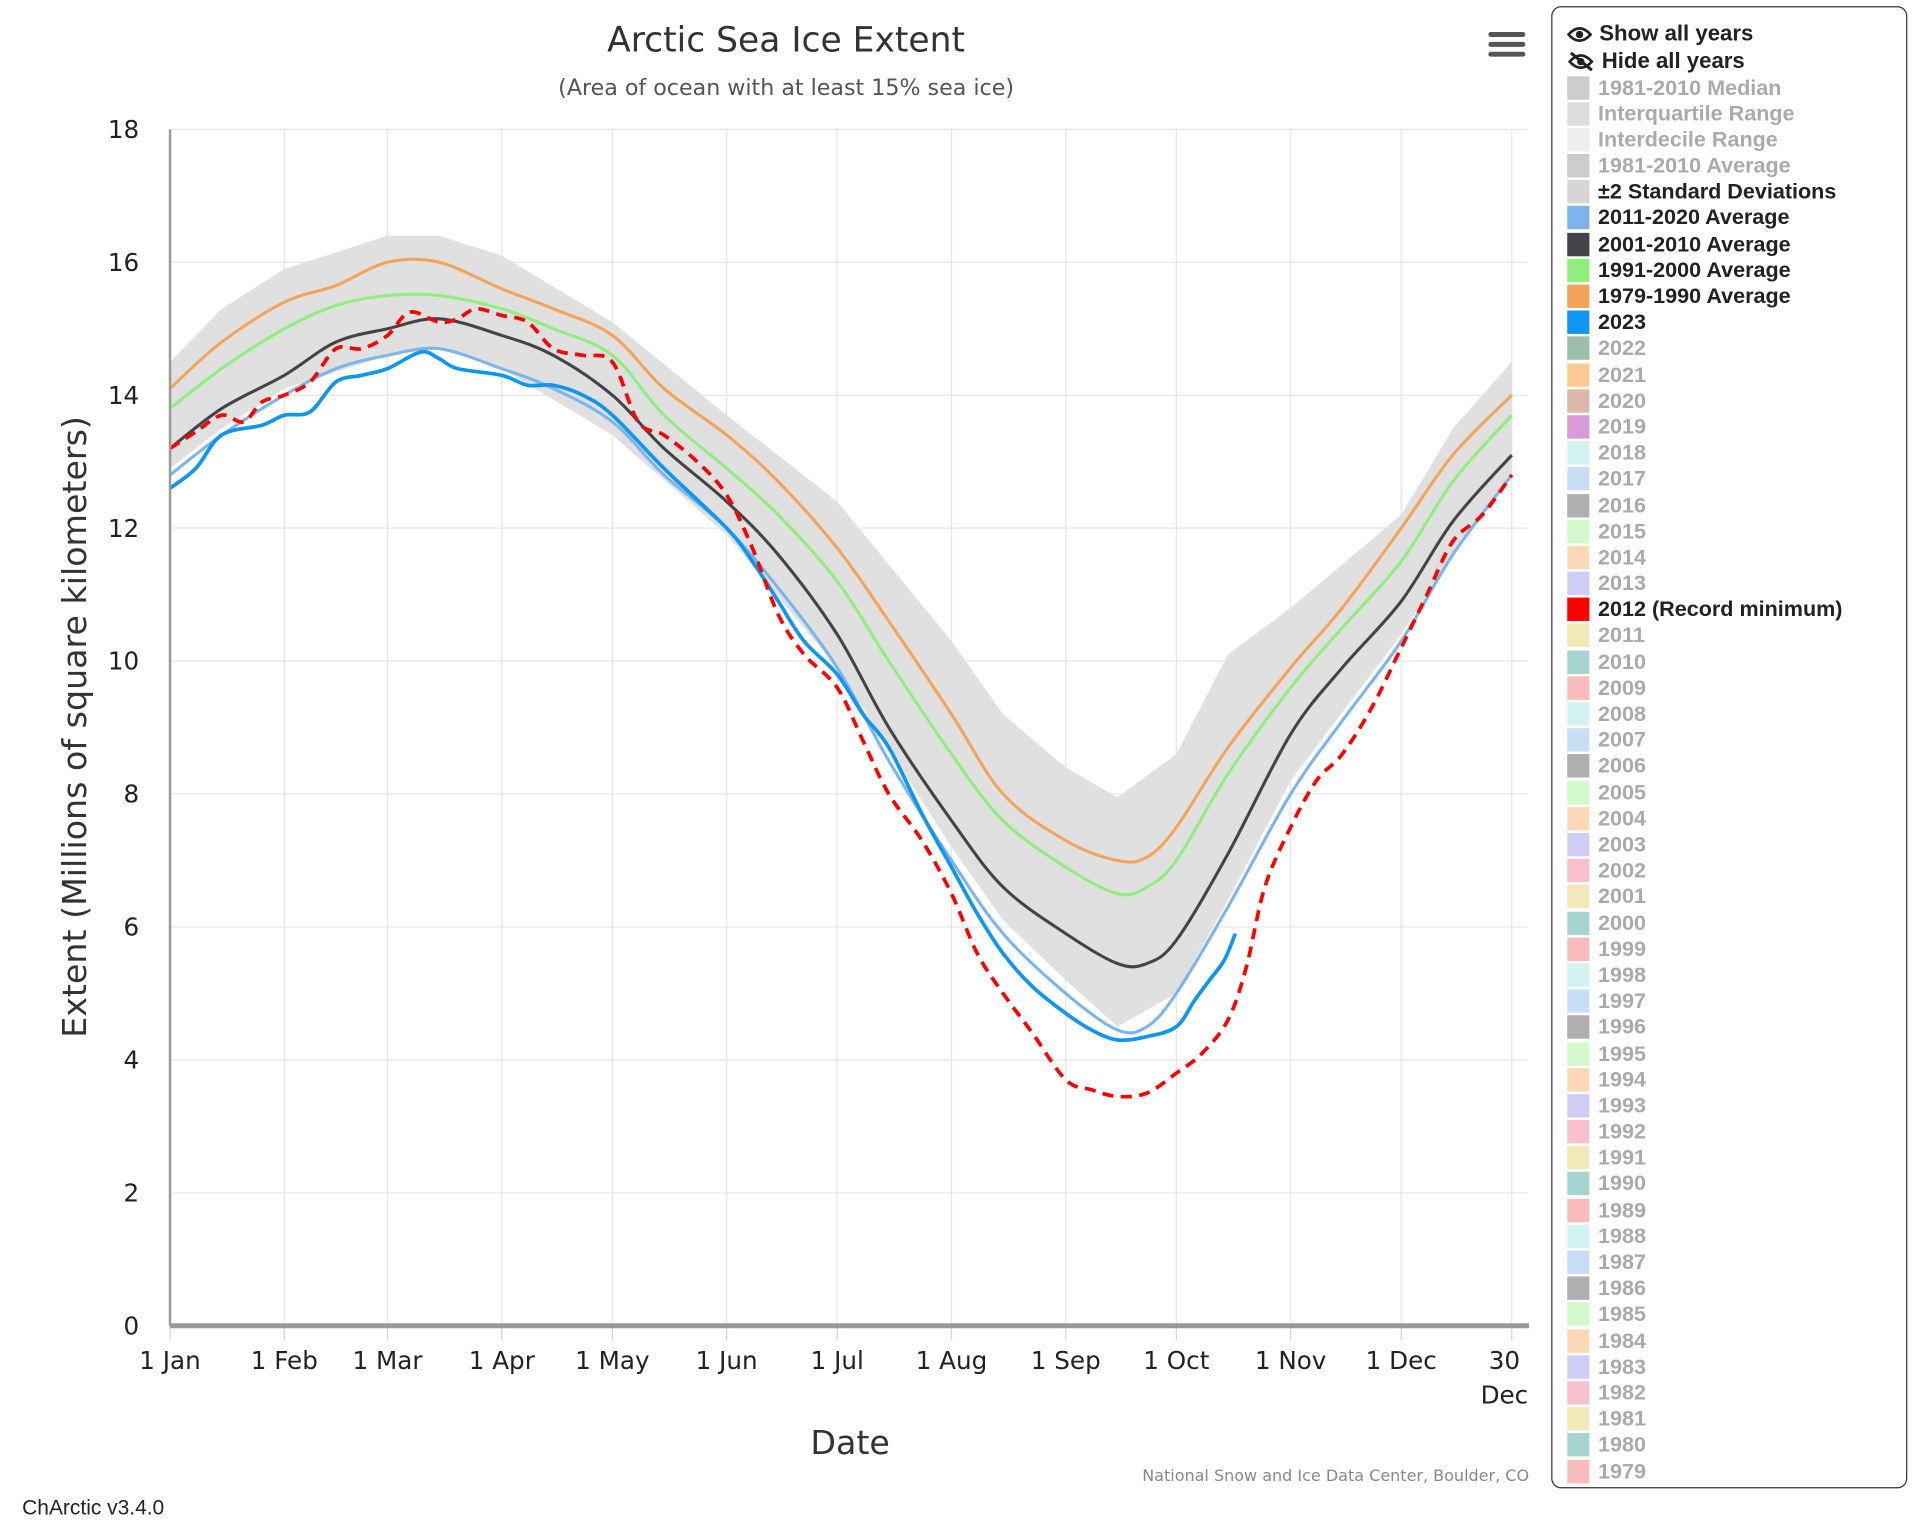 Image resolution: width=1922 pixels, height=1520 pixels. Describe the element at coordinates (1679, 270) in the screenshot. I see `legend-item: 1991-2000 Average` at that location.